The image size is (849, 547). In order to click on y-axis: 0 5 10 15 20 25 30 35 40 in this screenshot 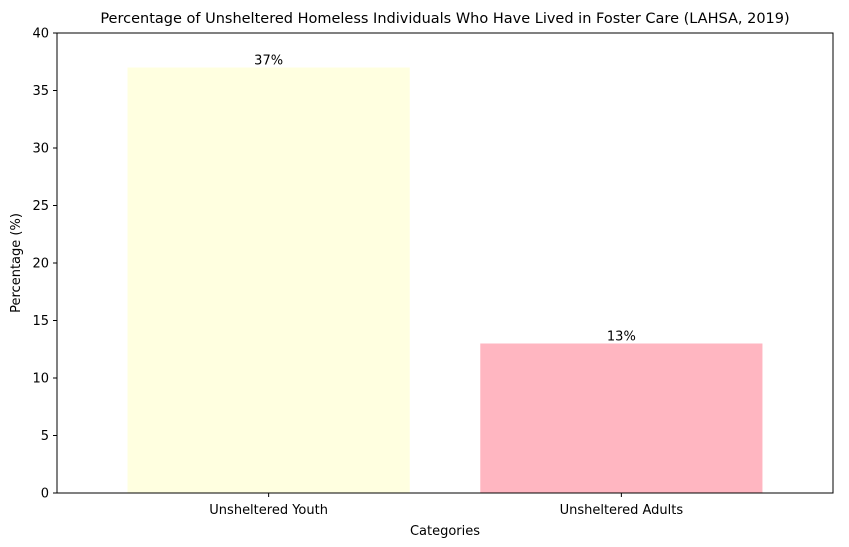, I will do `click(44, 264)`.